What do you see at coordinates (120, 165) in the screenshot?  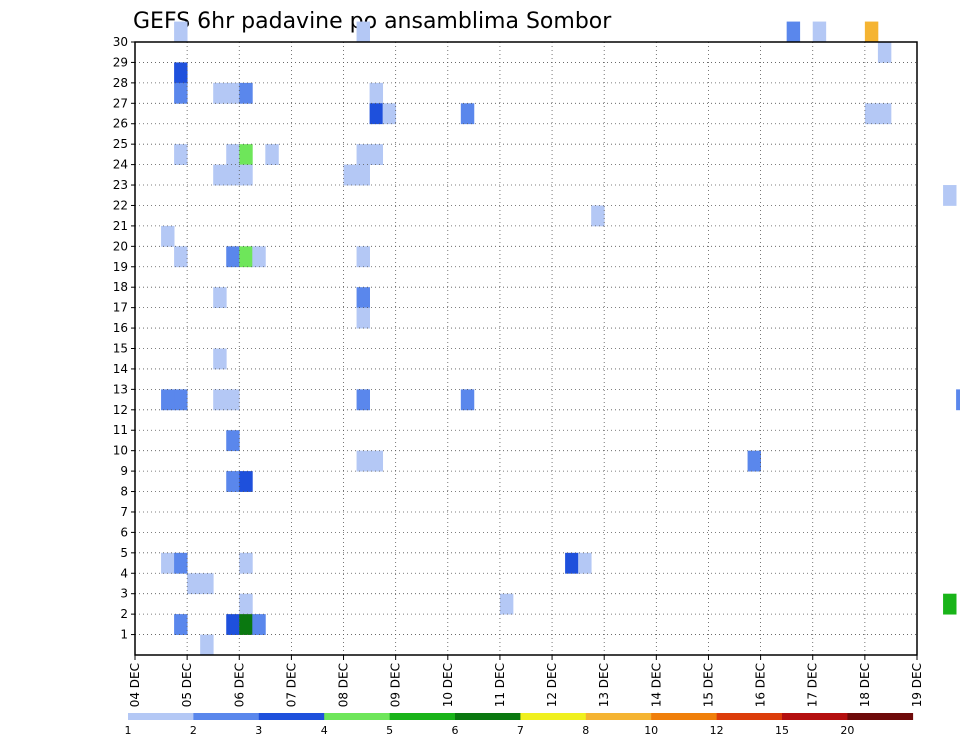 I see `y-tick-label: 24` at bounding box center [120, 165].